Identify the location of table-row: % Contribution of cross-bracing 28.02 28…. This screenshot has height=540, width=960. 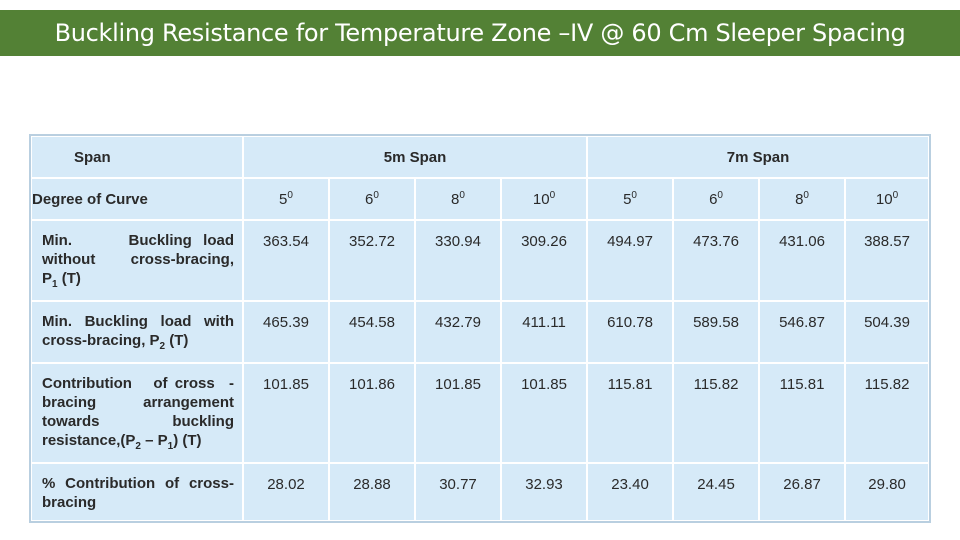
(480, 492).